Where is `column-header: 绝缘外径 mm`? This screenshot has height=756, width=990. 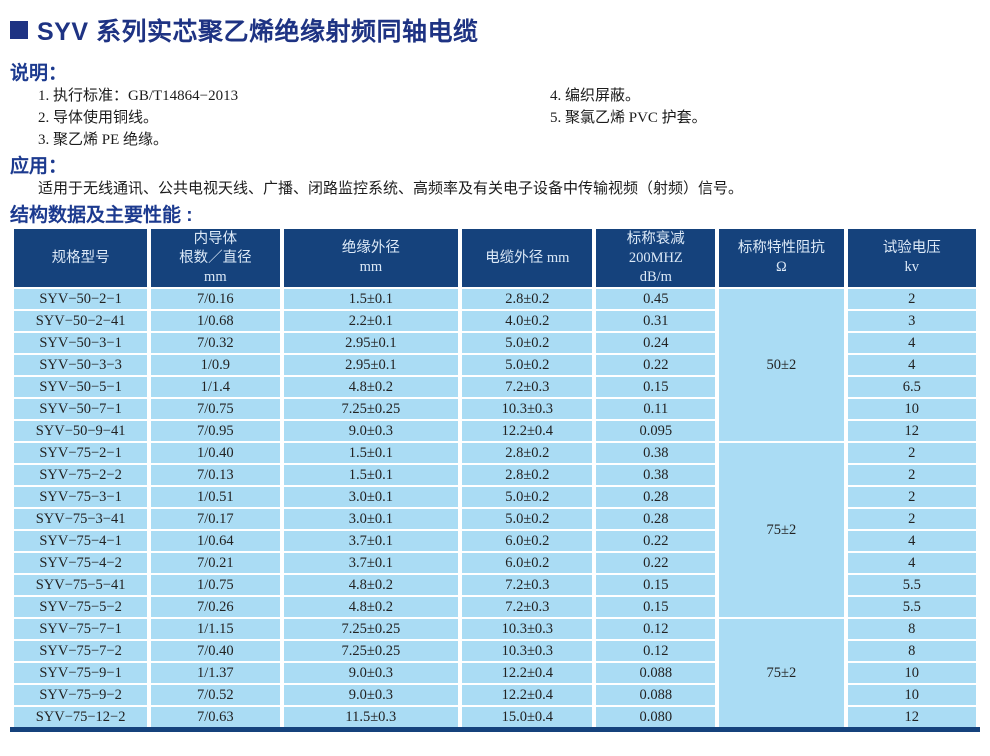 column-header: 绝缘外径 mm is located at coordinates (371, 258).